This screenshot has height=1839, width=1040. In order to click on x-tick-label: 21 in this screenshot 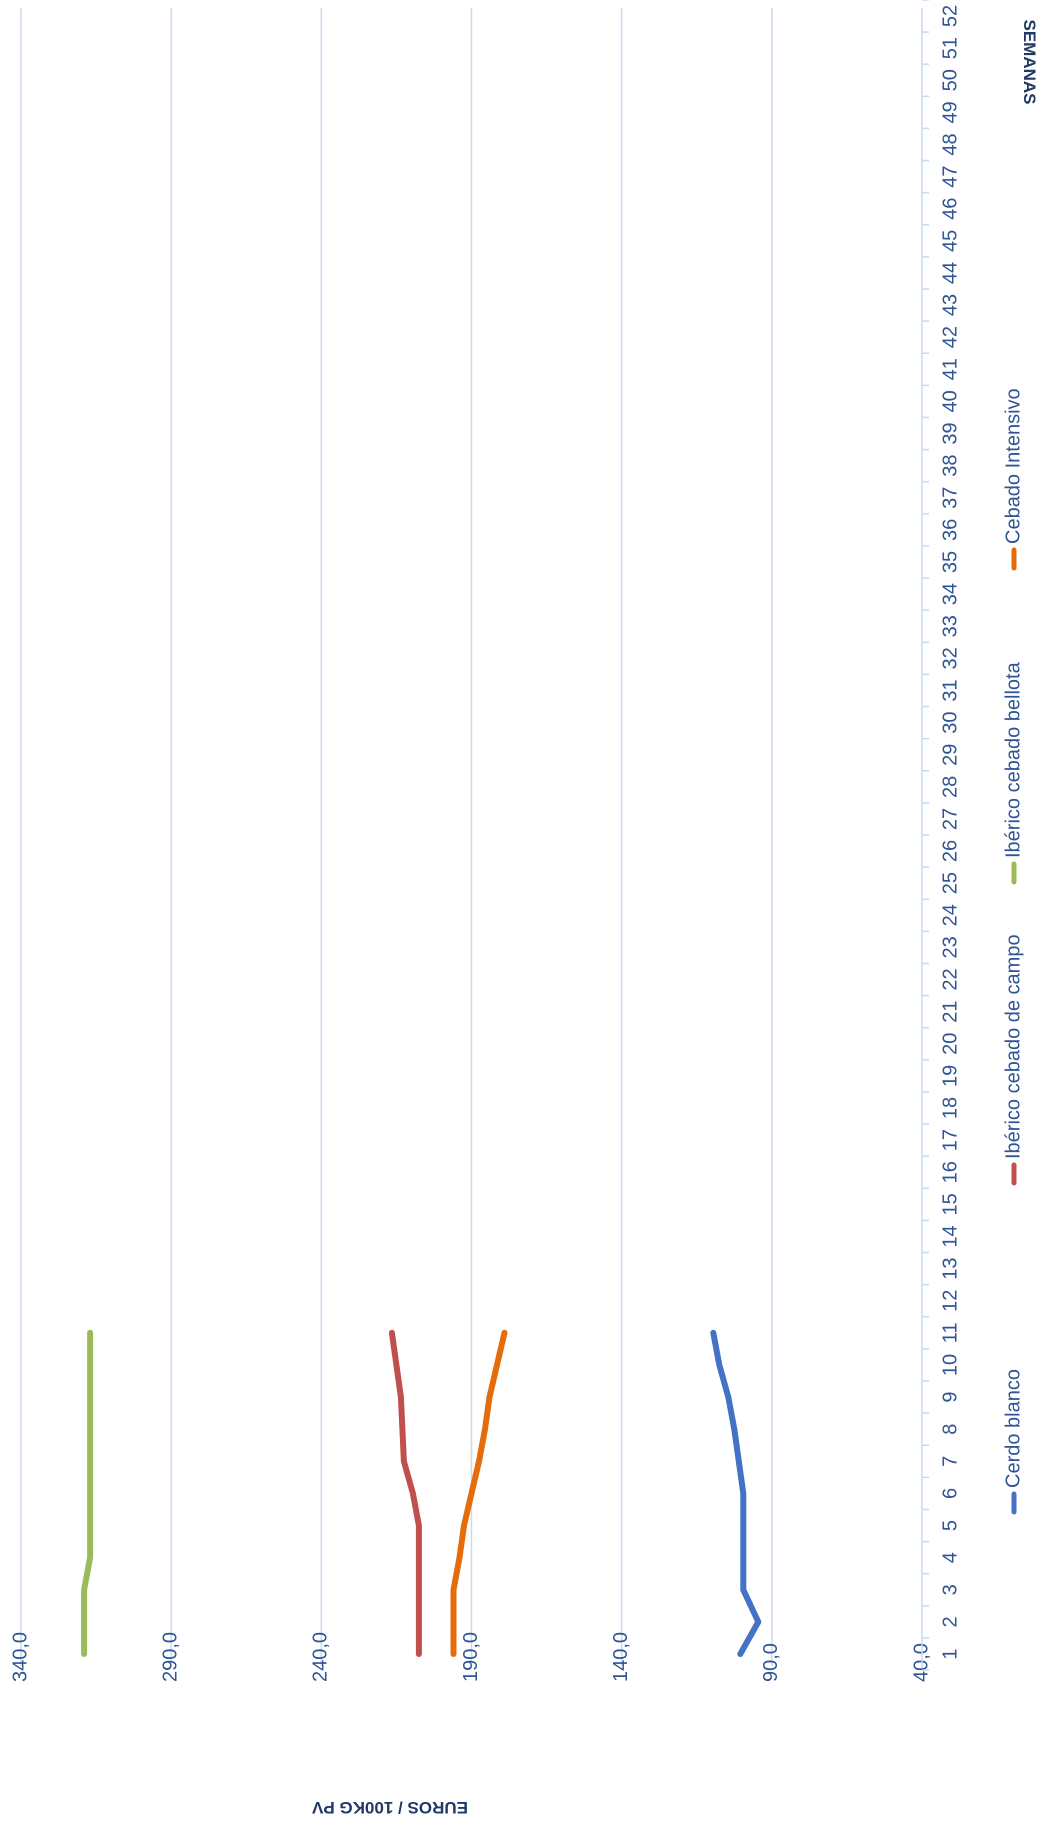, I will do `click(950, 1012)`.